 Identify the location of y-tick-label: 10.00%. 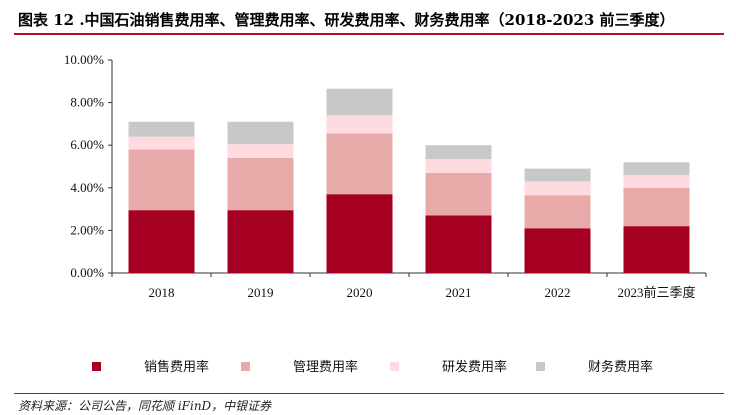
(84, 59).